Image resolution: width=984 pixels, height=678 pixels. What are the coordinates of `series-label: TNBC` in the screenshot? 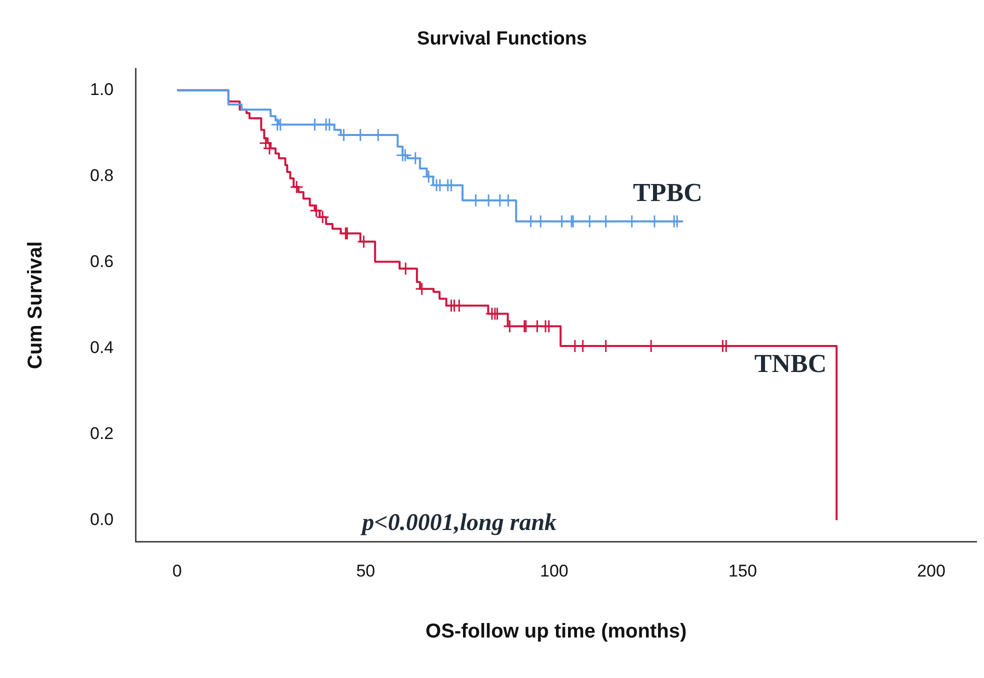 It's located at (790, 363).